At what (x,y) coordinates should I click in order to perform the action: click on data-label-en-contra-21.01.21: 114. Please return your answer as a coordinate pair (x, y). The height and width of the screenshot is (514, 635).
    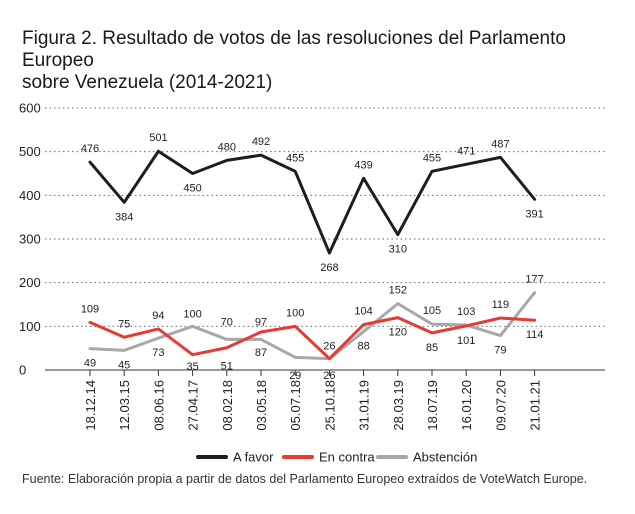
    Looking at the image, I should click on (535, 335).